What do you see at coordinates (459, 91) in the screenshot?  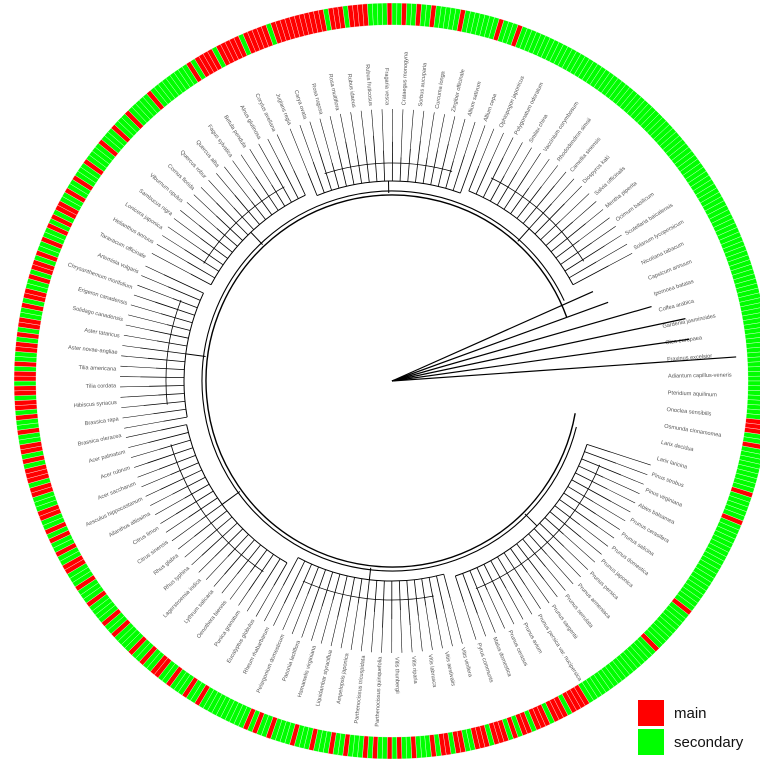 I see `tip-label: Zingiber officinale` at bounding box center [459, 91].